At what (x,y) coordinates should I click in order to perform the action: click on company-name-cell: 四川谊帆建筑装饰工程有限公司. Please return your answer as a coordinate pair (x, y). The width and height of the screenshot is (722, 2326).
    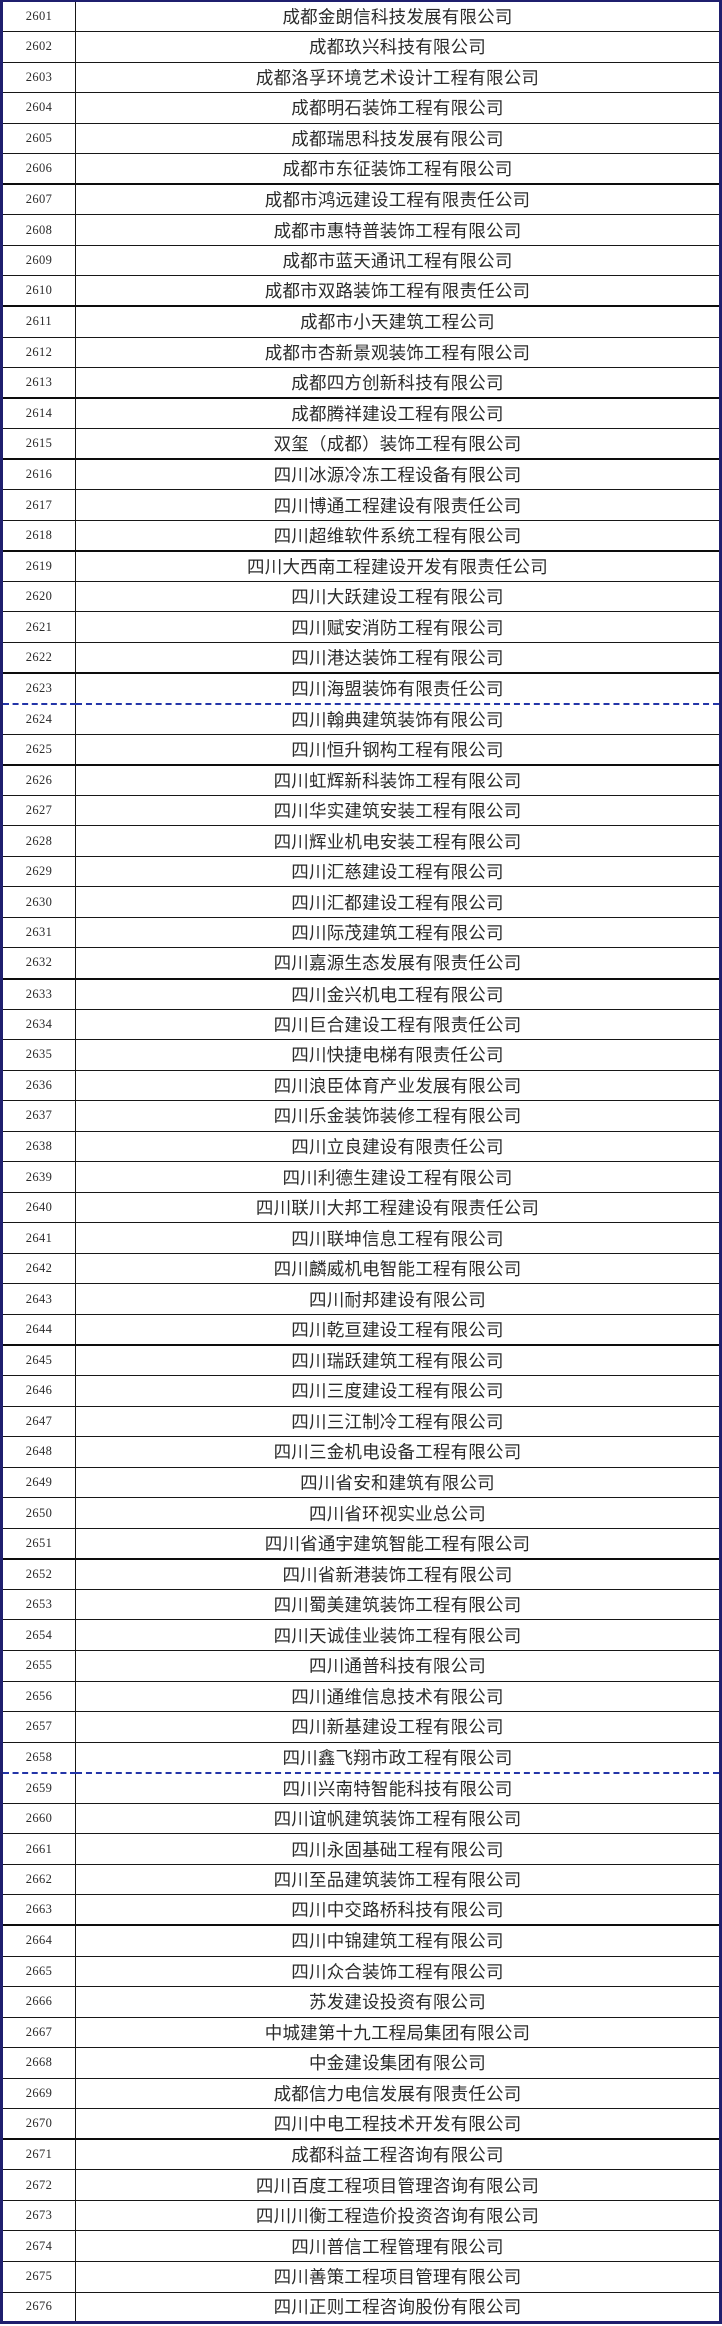
    Looking at the image, I should click on (398, 1819).